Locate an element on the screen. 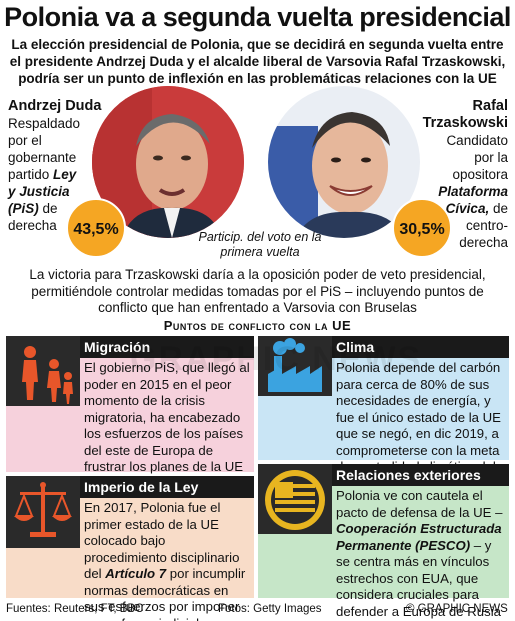 Image resolution: width=515 pixels, height=621 pixels. footer-photos: Fotos: Getty Images is located at coordinates (270, 609).